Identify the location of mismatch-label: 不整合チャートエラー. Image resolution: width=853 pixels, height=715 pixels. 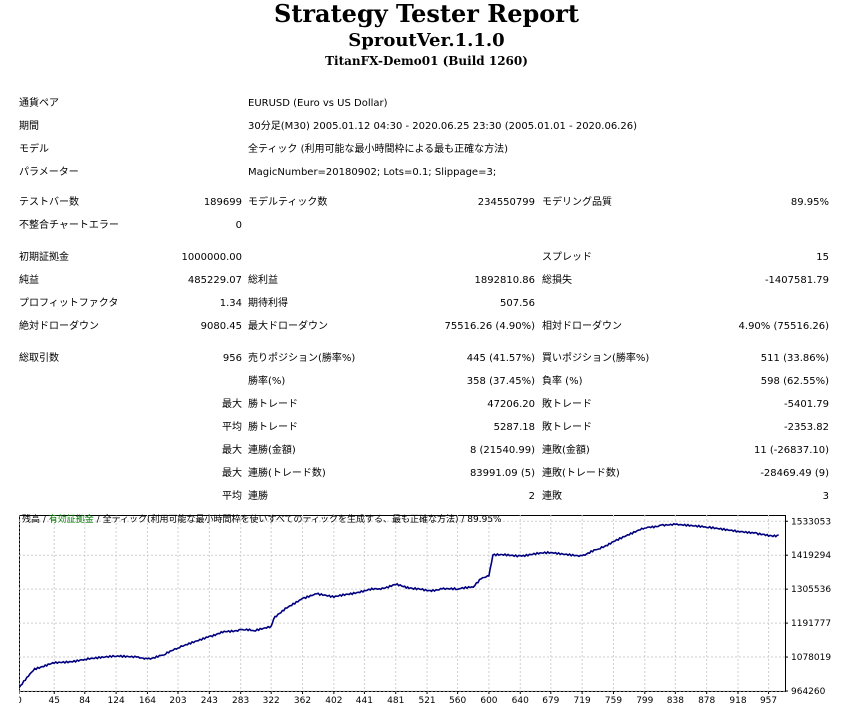
(69, 225).